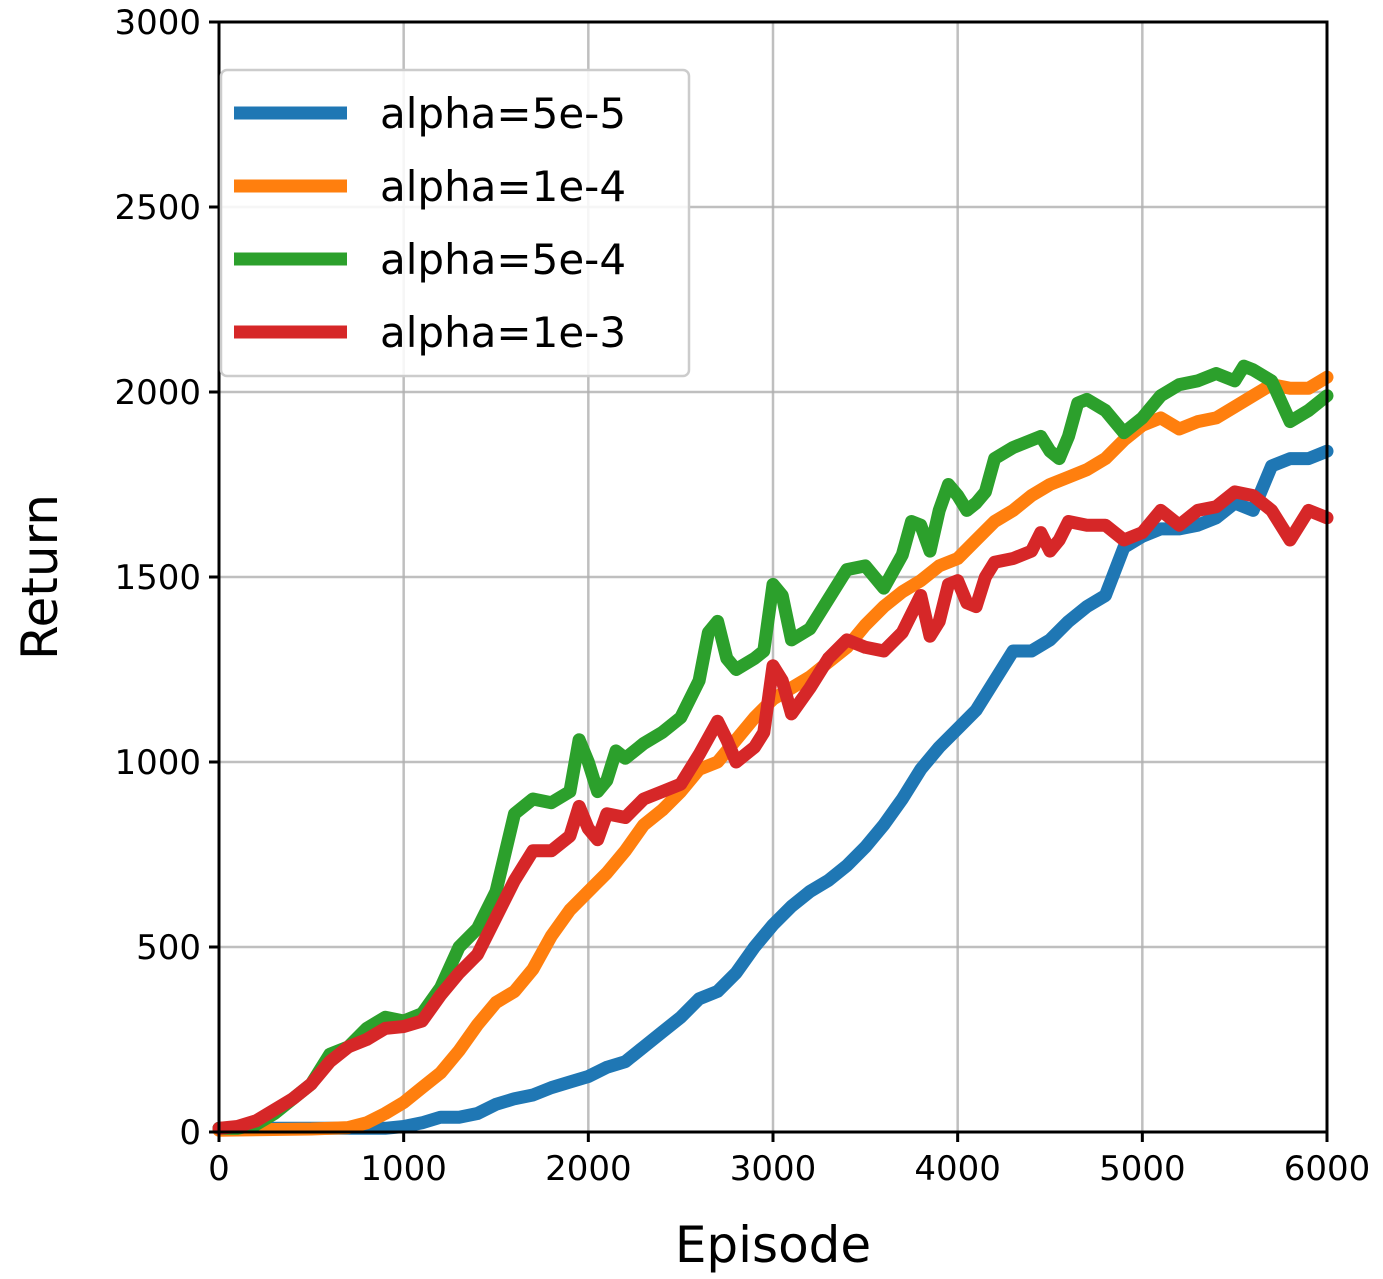 Image resolution: width=1383 pixels, height=1279 pixels. Describe the element at coordinates (588, 1169) in the screenshot. I see `x-tick-label: 2000` at that location.